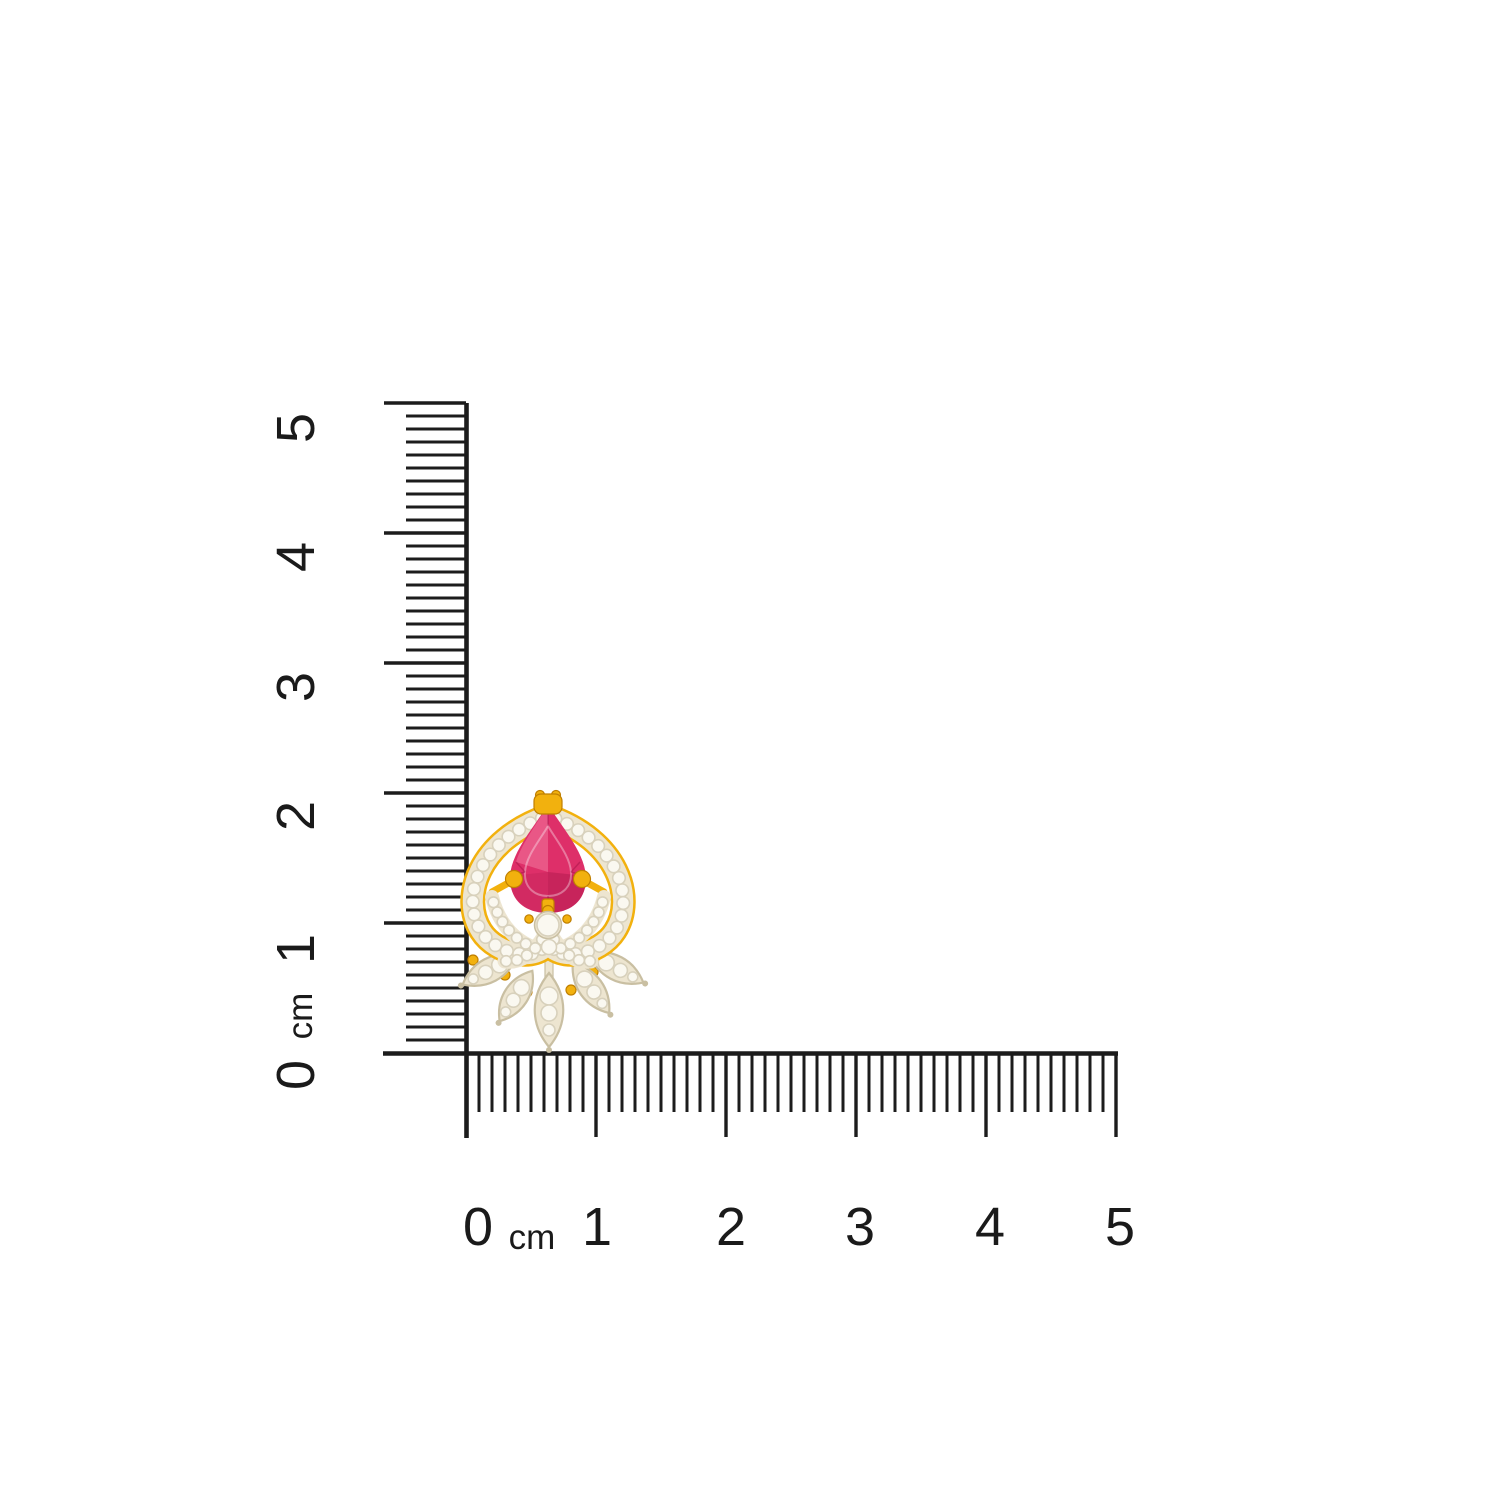 The image size is (1500, 1500). I want to click on petal-left, so click(515, 997).